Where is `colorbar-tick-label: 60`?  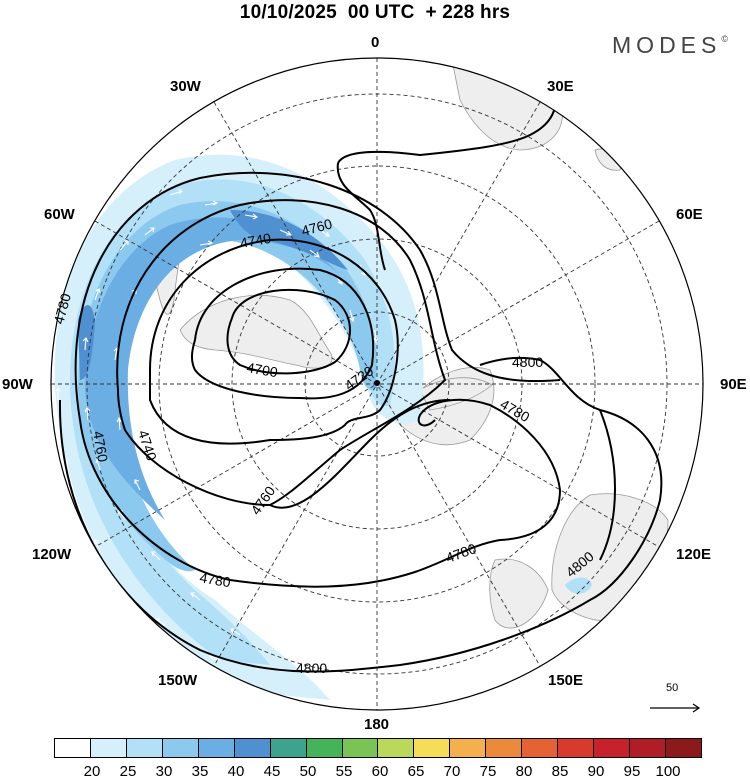 colorbar-tick-label: 60 is located at coordinates (380, 771).